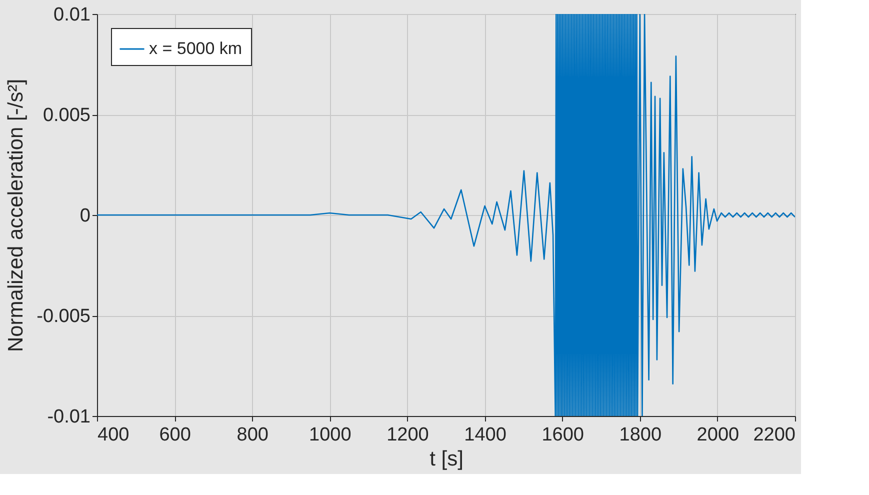 This screenshot has height=495, width=869. Describe the element at coordinates (66, 115) in the screenshot. I see `y-tick-label: 0.005` at that location.